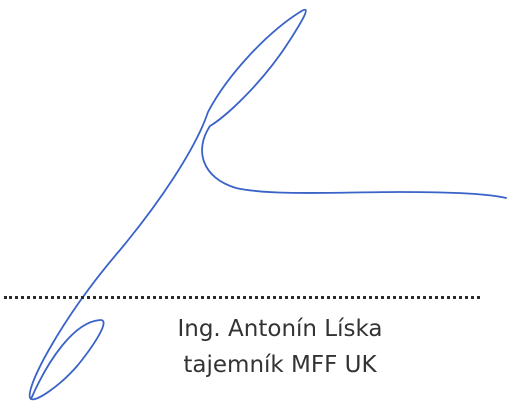 Image resolution: width=508 pixels, height=403 pixels. I want to click on signature-line, so click(242, 297).